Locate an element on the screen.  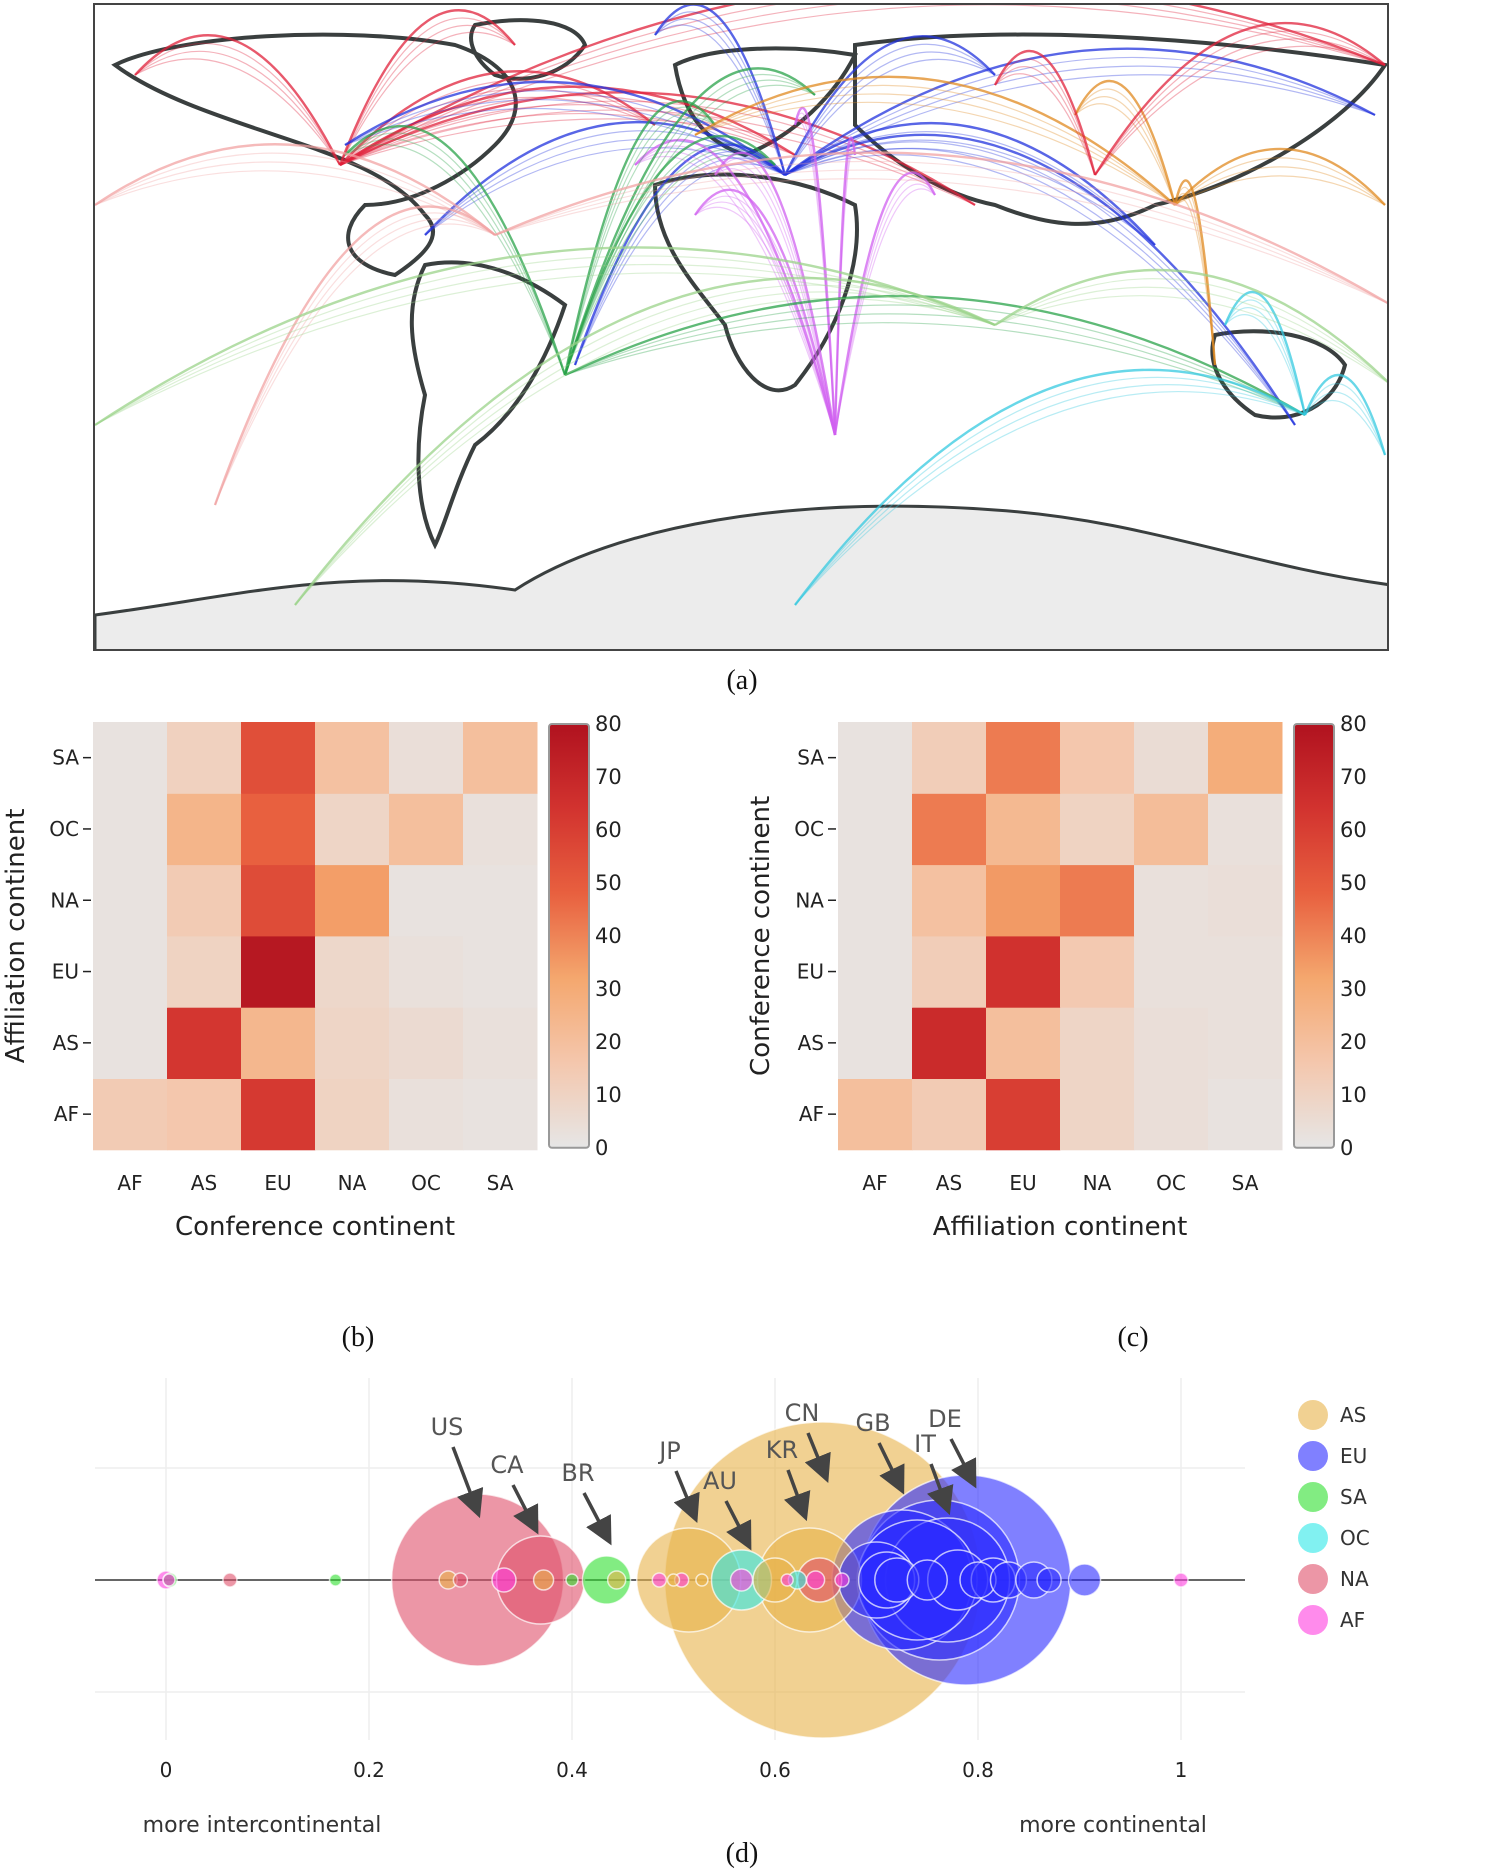
colorbar-tick-label: 40 is located at coordinates (608, 936).